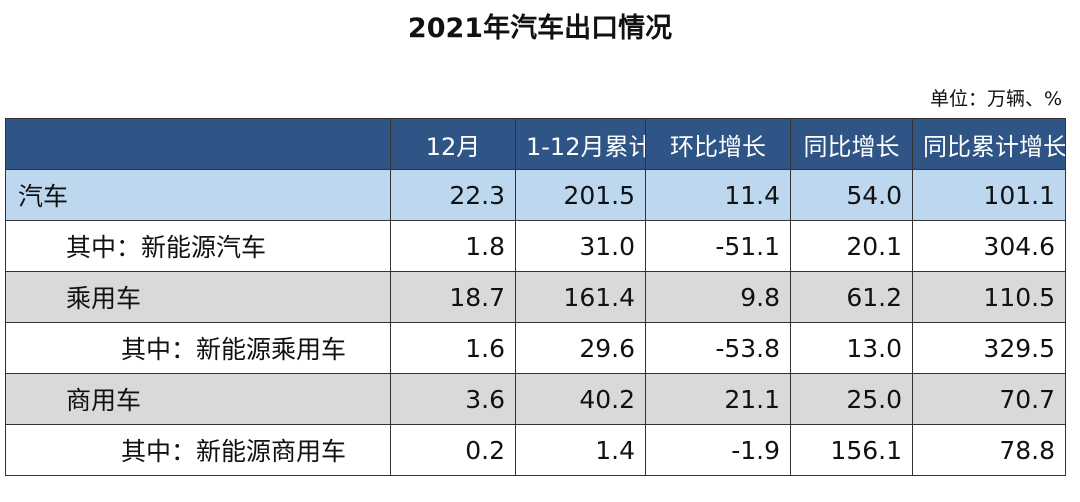  I want to click on table-row: 其中：新能源汽车 1.8 31.0 -51.1 20.1 304.6, so click(535, 246).